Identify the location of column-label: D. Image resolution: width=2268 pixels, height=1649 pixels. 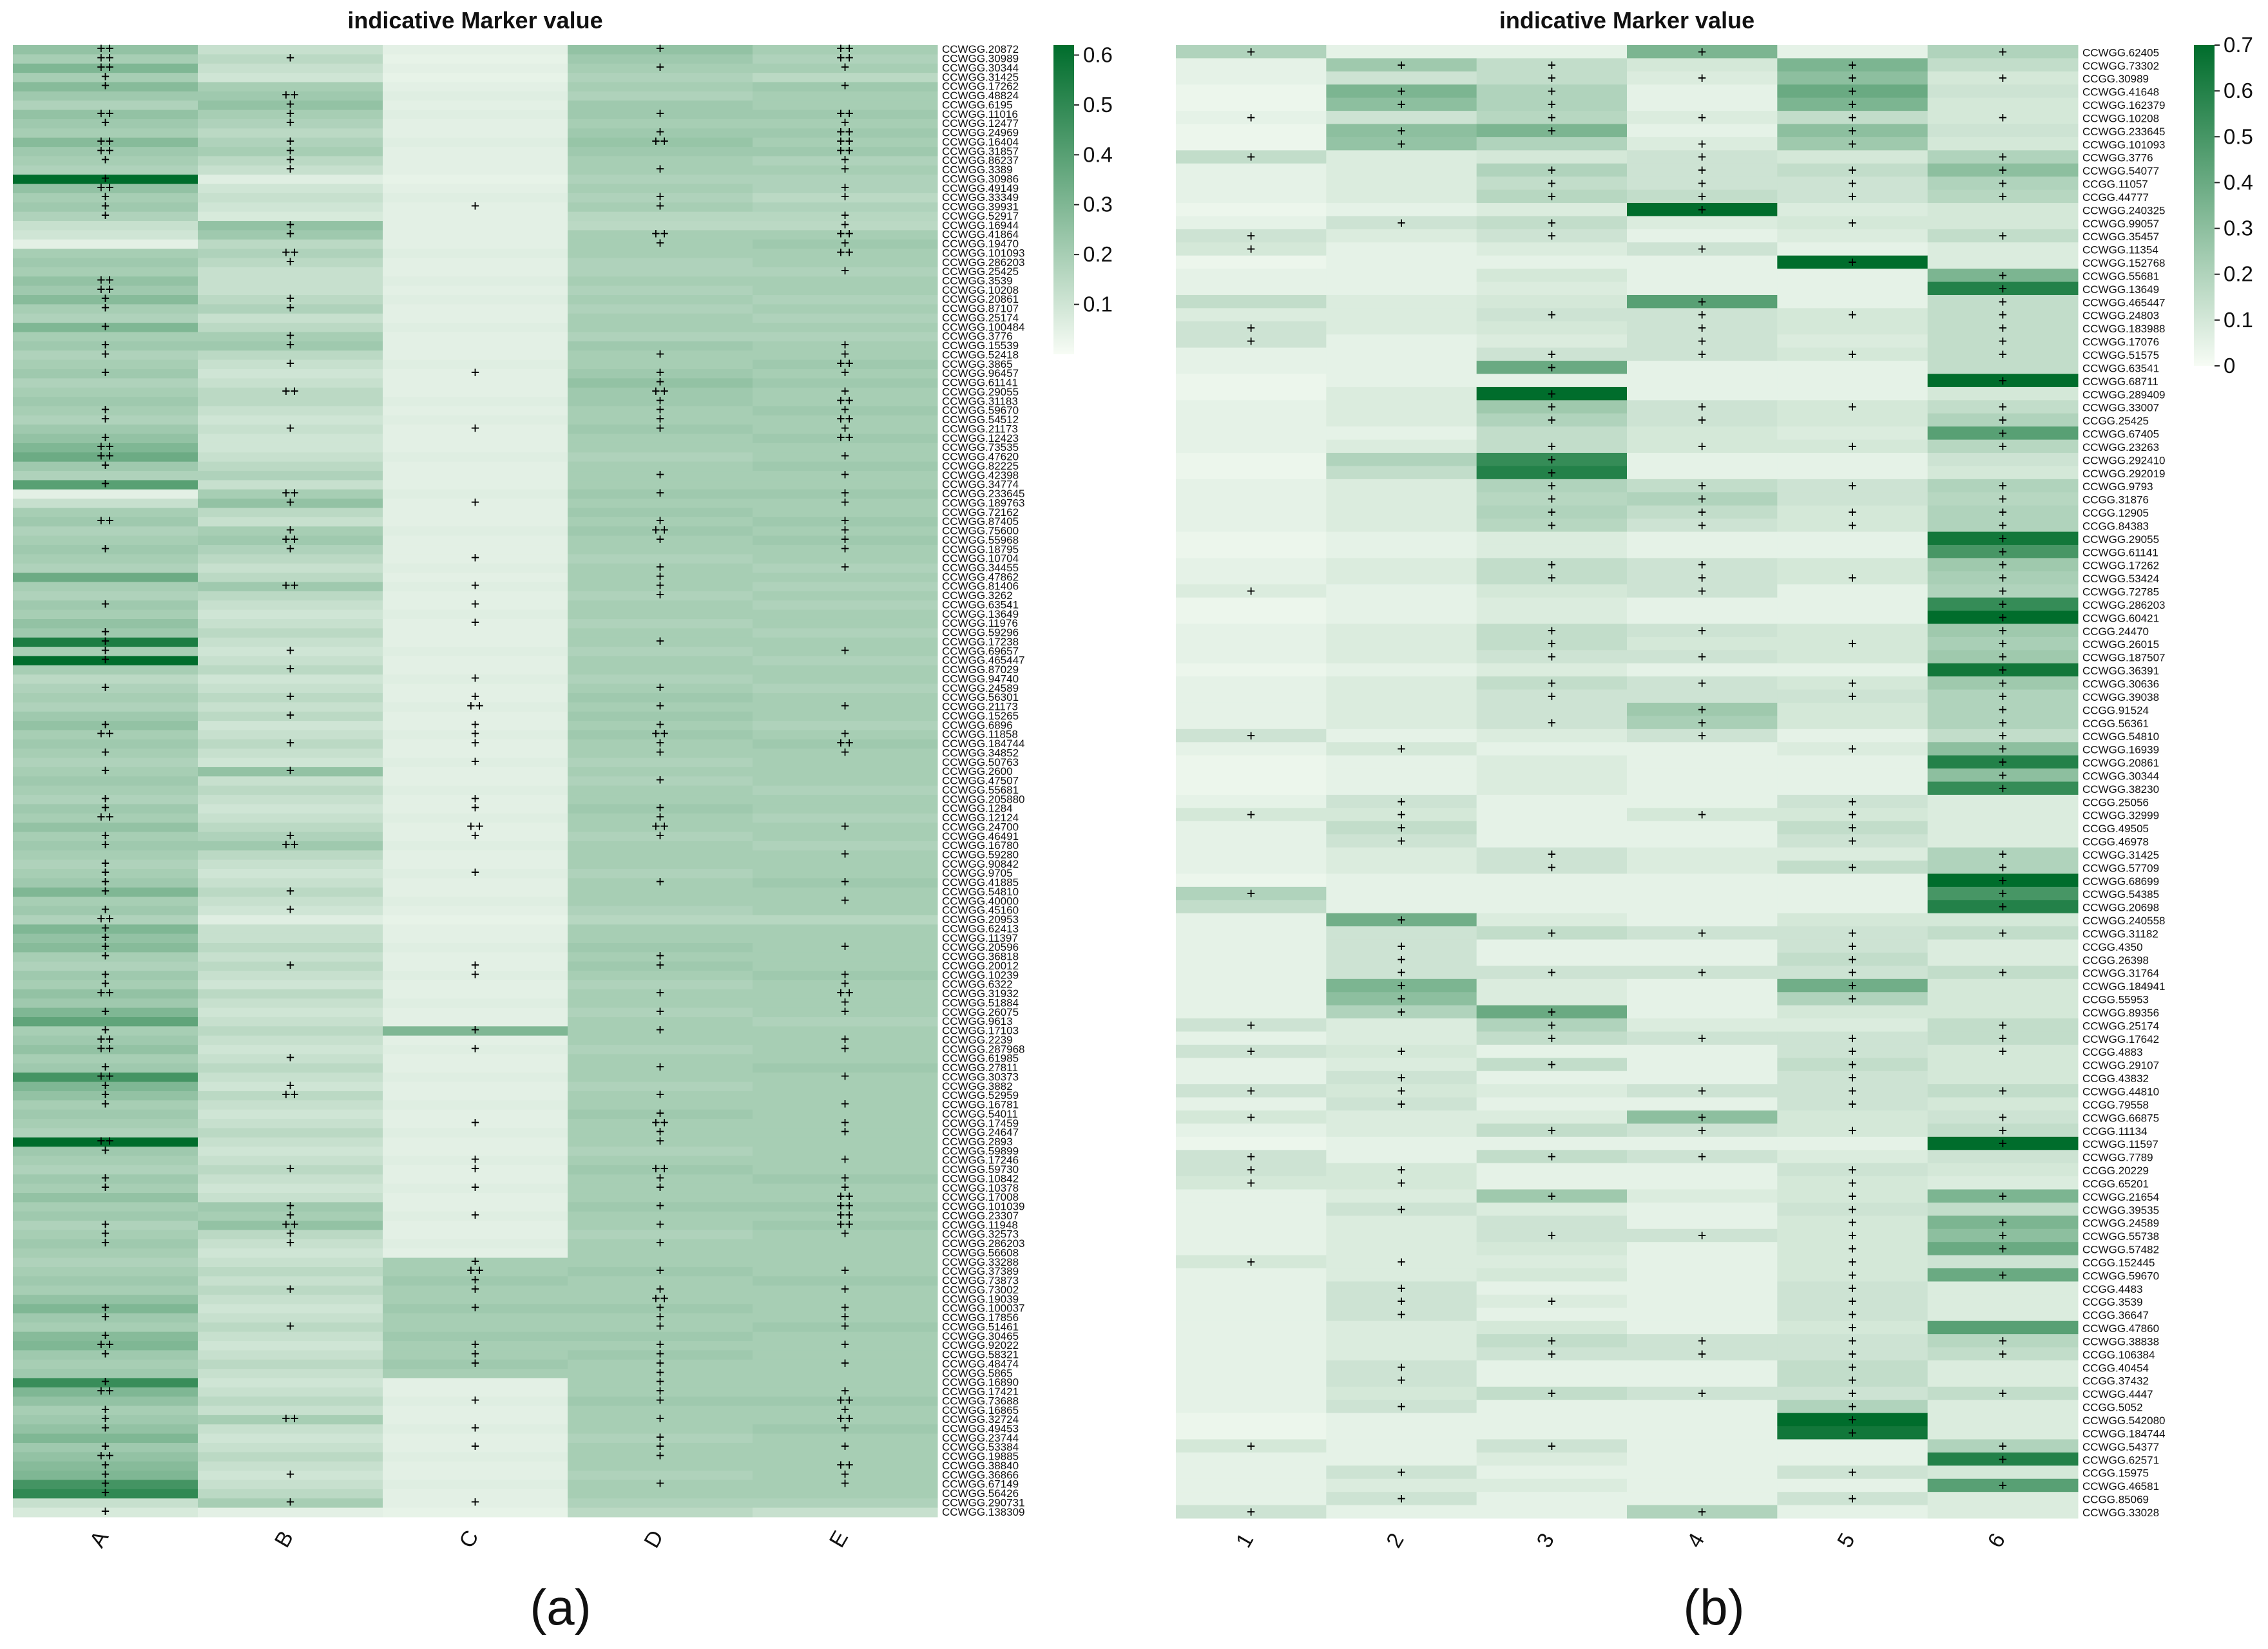
(653, 1539).